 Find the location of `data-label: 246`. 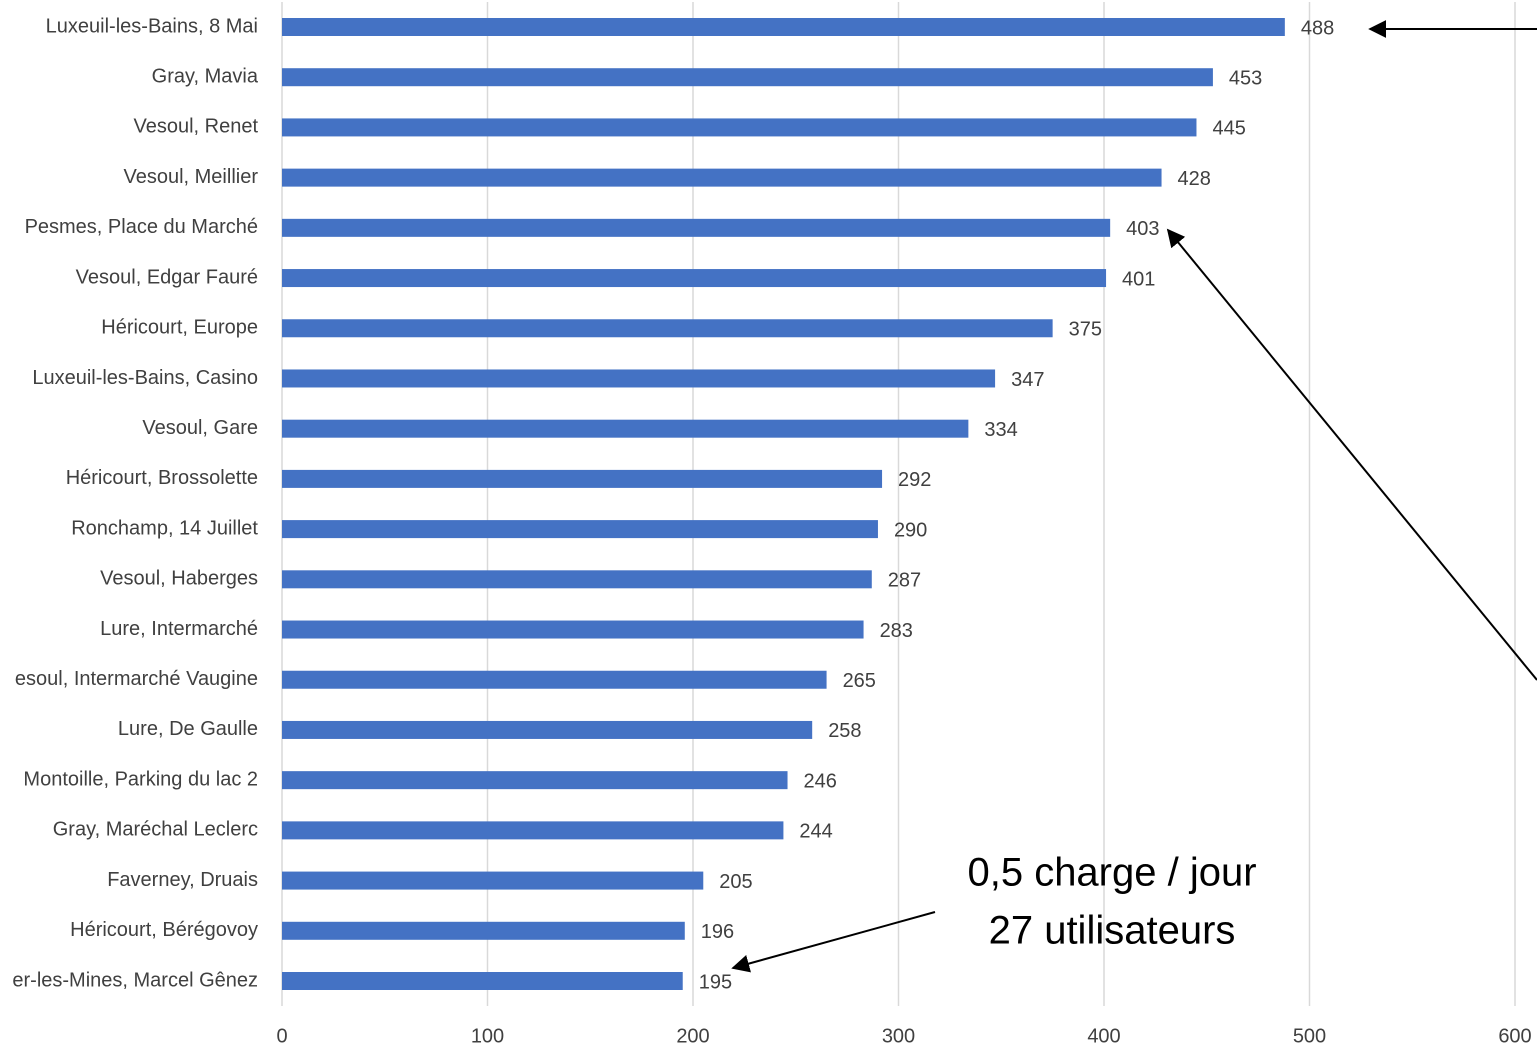

data-label: 246 is located at coordinates (820, 781).